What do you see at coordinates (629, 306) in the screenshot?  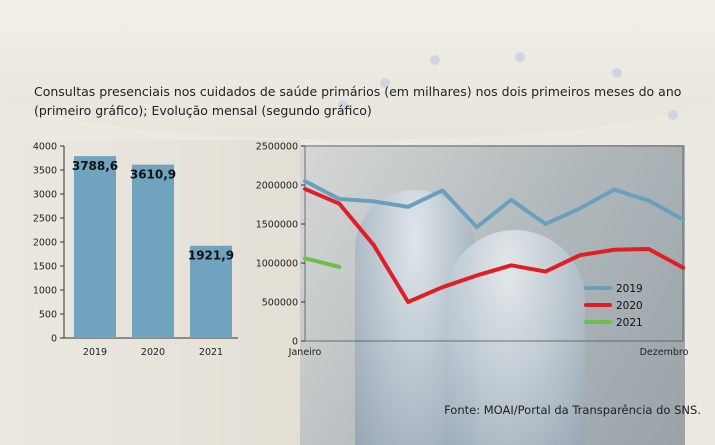 I see `legend-label-2020: 2020` at bounding box center [629, 306].